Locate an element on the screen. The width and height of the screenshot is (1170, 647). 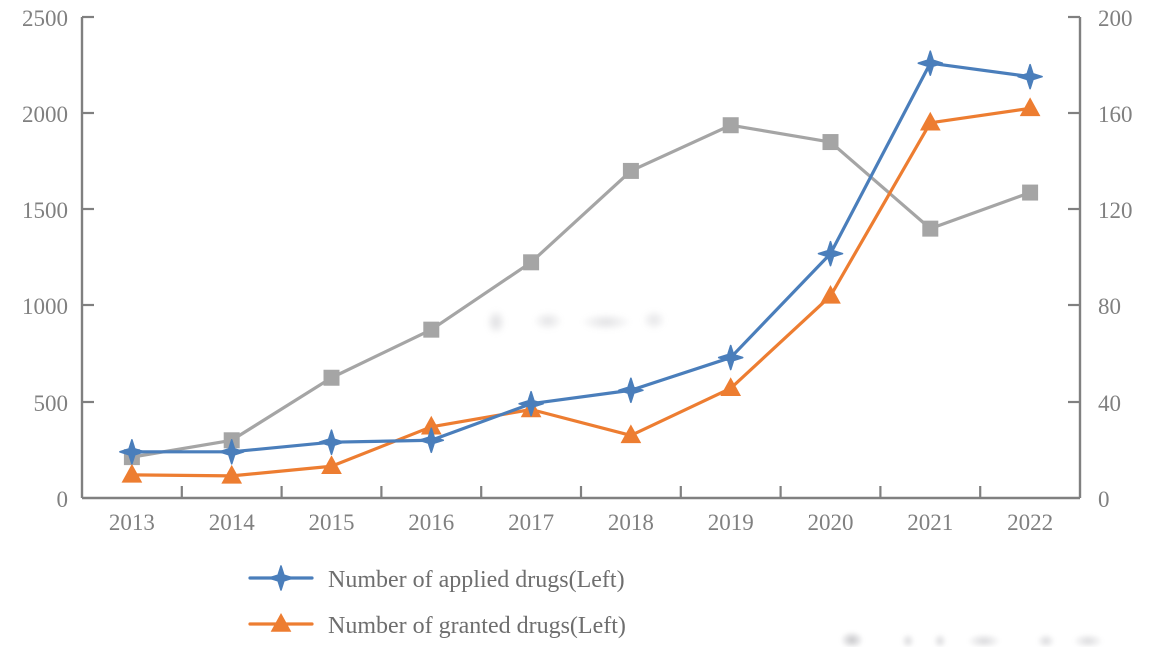
x-axis-label-2018: 2018 is located at coordinates (631, 522).